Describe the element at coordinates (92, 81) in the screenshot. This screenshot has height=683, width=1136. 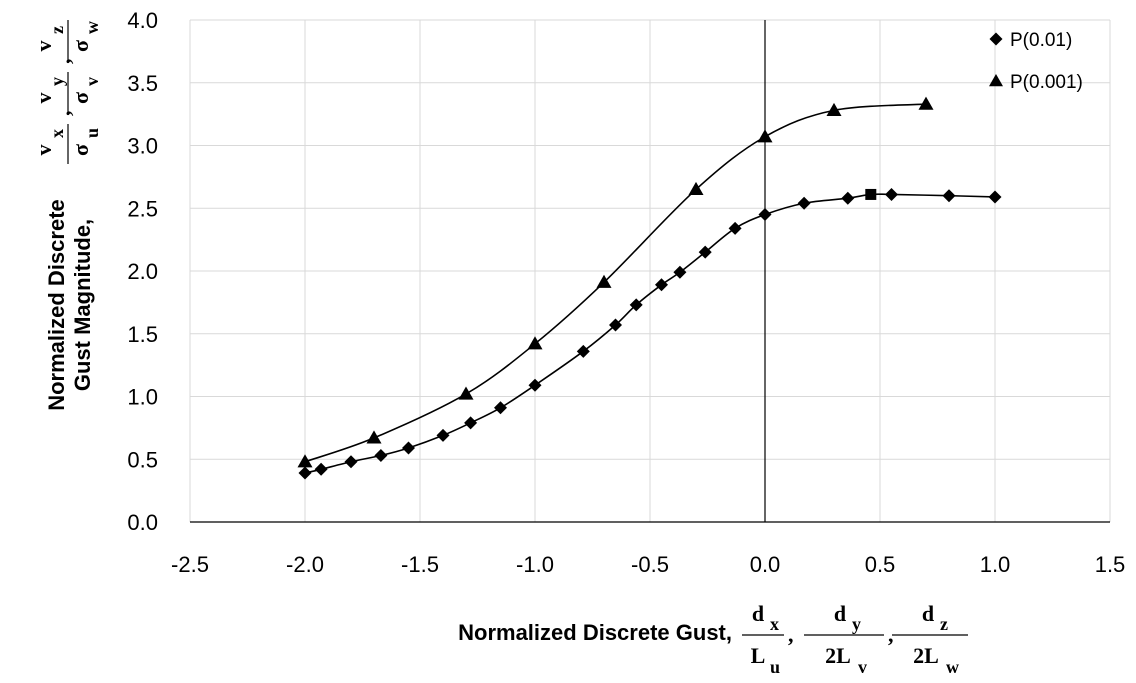
I see `y-frac-v-den-sub: v` at that location.